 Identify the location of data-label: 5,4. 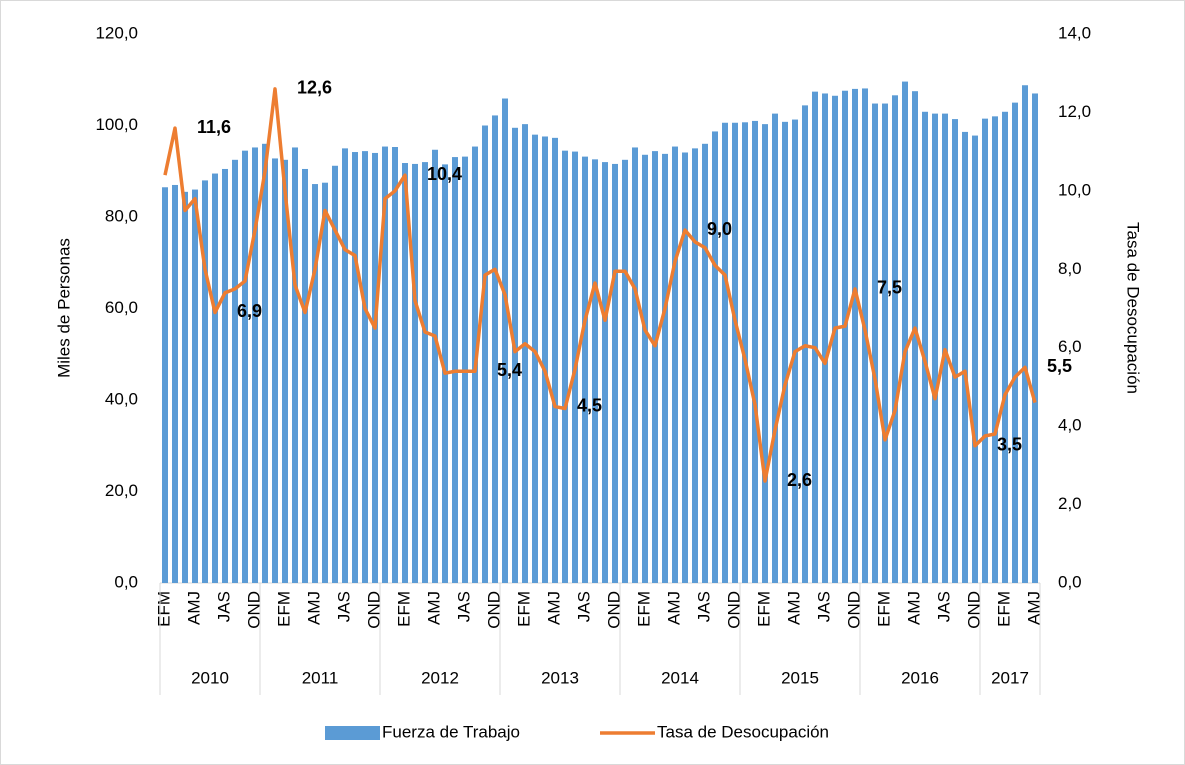
(509, 370).